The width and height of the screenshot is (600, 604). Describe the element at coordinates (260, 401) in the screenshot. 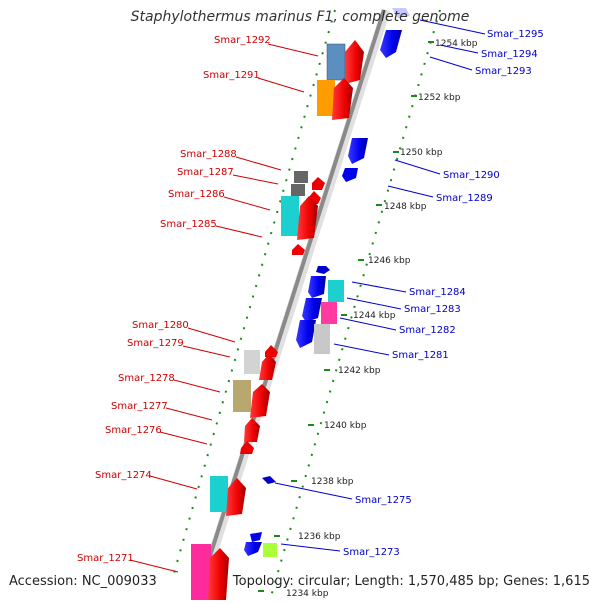

I see `gene-smar-1278-arrow` at that location.